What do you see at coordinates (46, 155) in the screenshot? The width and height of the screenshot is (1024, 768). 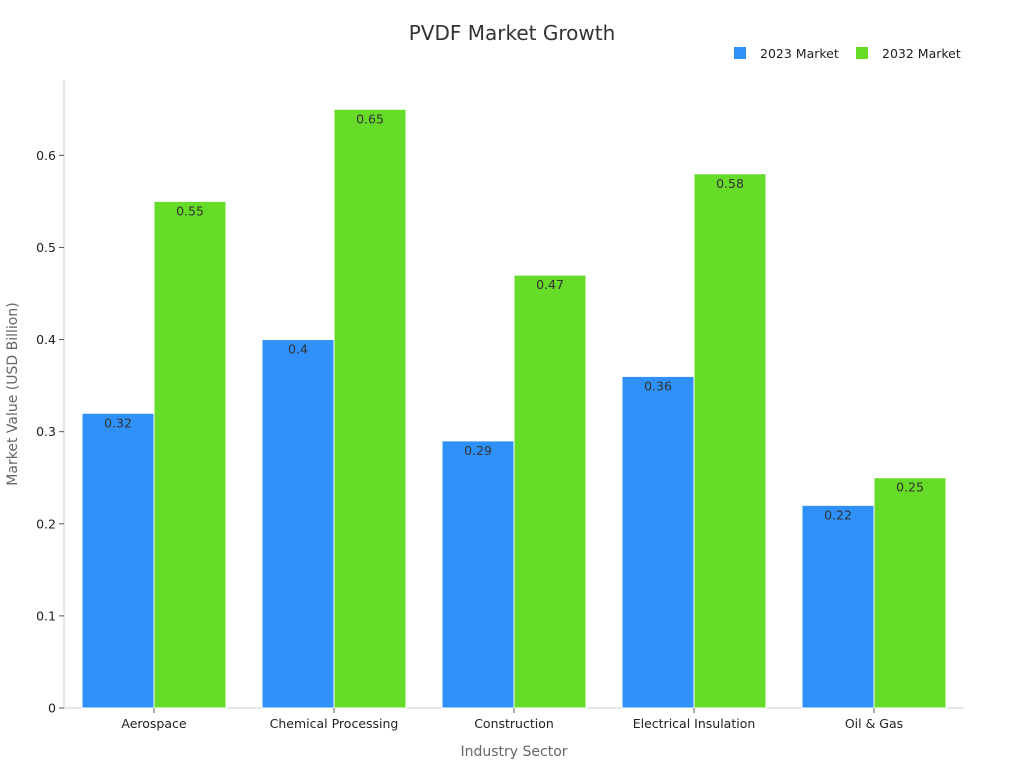 I see `y-tick-label: 0.6` at bounding box center [46, 155].